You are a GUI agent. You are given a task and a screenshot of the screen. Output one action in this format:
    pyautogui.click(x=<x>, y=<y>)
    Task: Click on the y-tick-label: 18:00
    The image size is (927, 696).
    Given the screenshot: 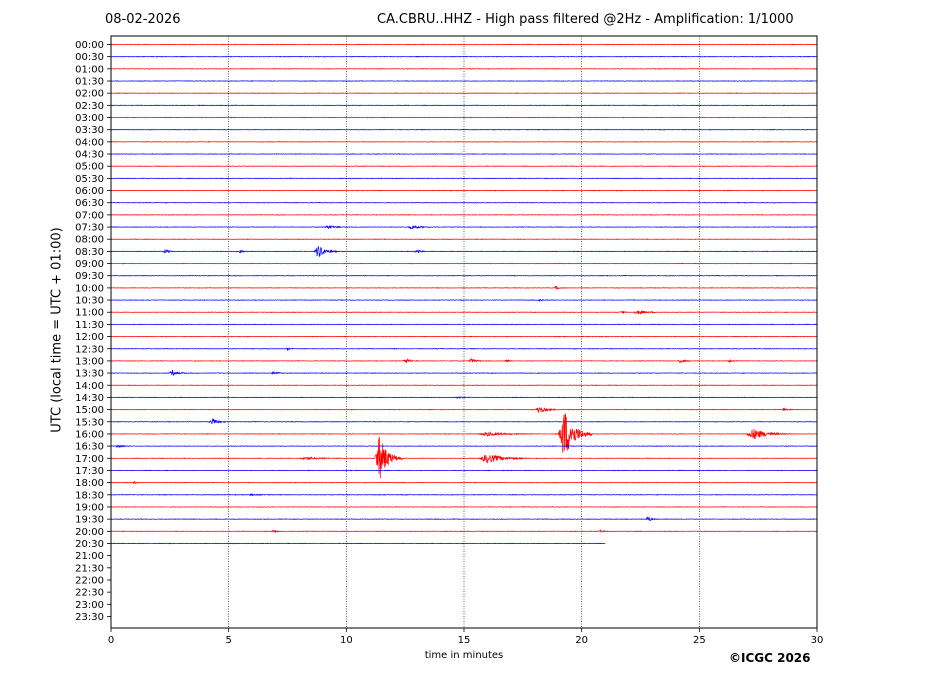 What is the action you would take?
    pyautogui.click(x=89, y=483)
    